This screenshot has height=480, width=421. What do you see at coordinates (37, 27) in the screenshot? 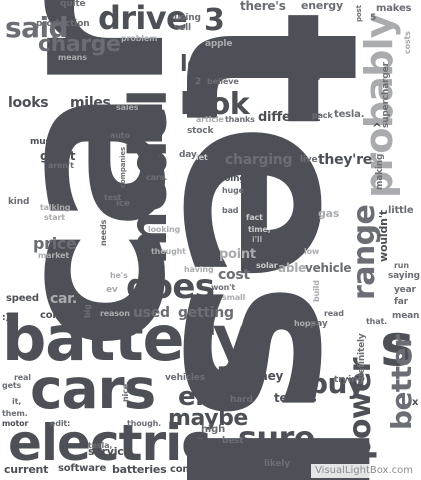
I see `word-said: said` at bounding box center [37, 27].